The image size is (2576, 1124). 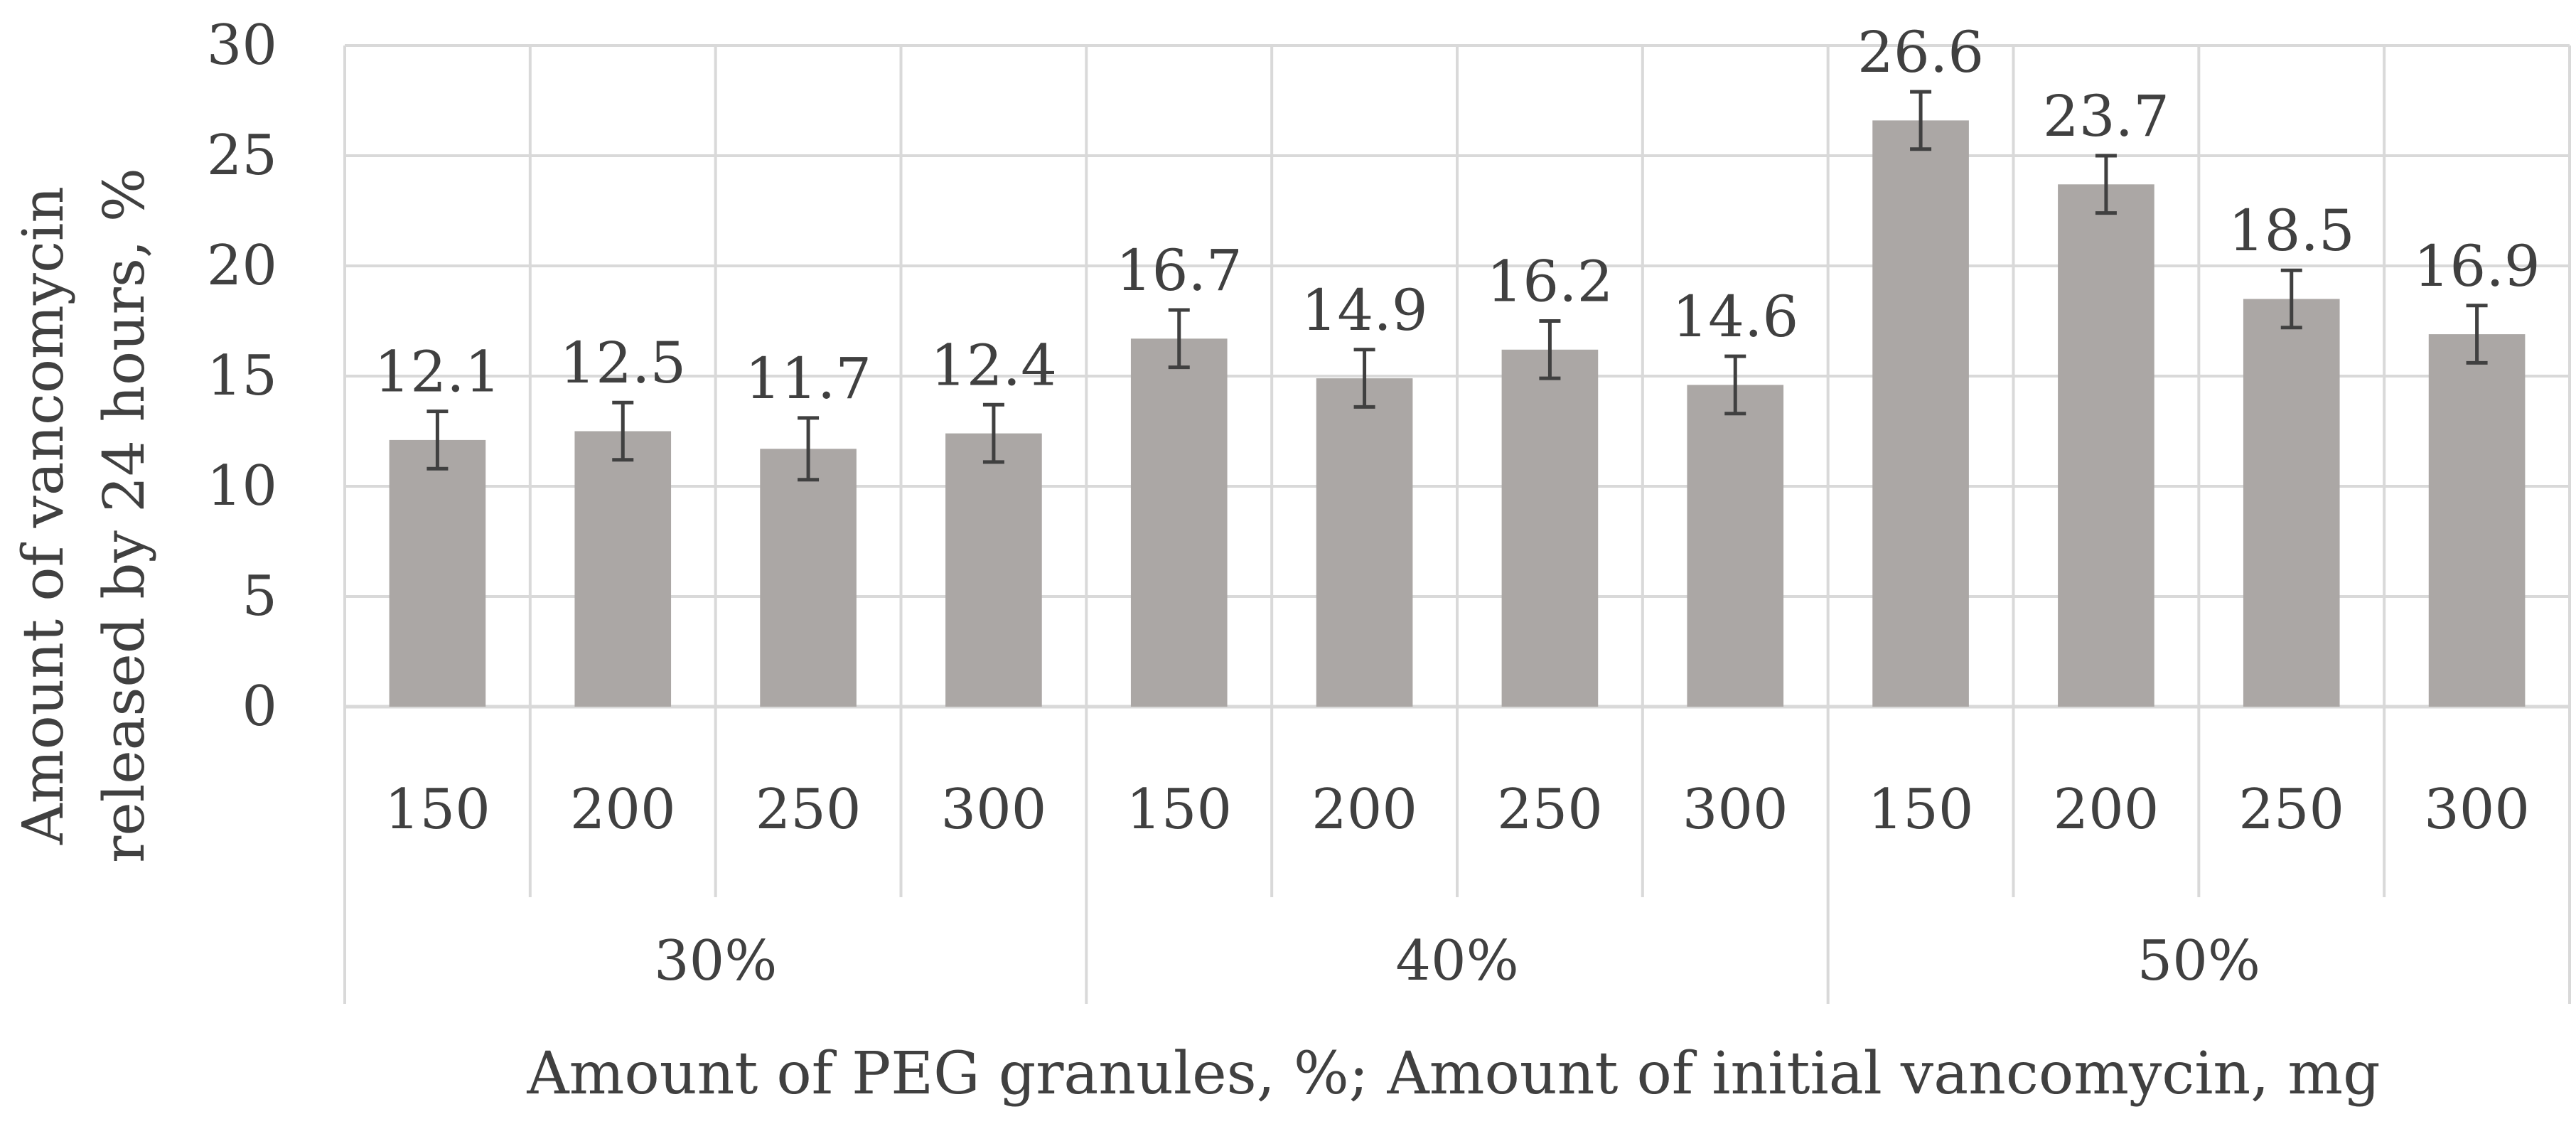 I want to click on x-group-label: 50%, so click(x=2198, y=961).